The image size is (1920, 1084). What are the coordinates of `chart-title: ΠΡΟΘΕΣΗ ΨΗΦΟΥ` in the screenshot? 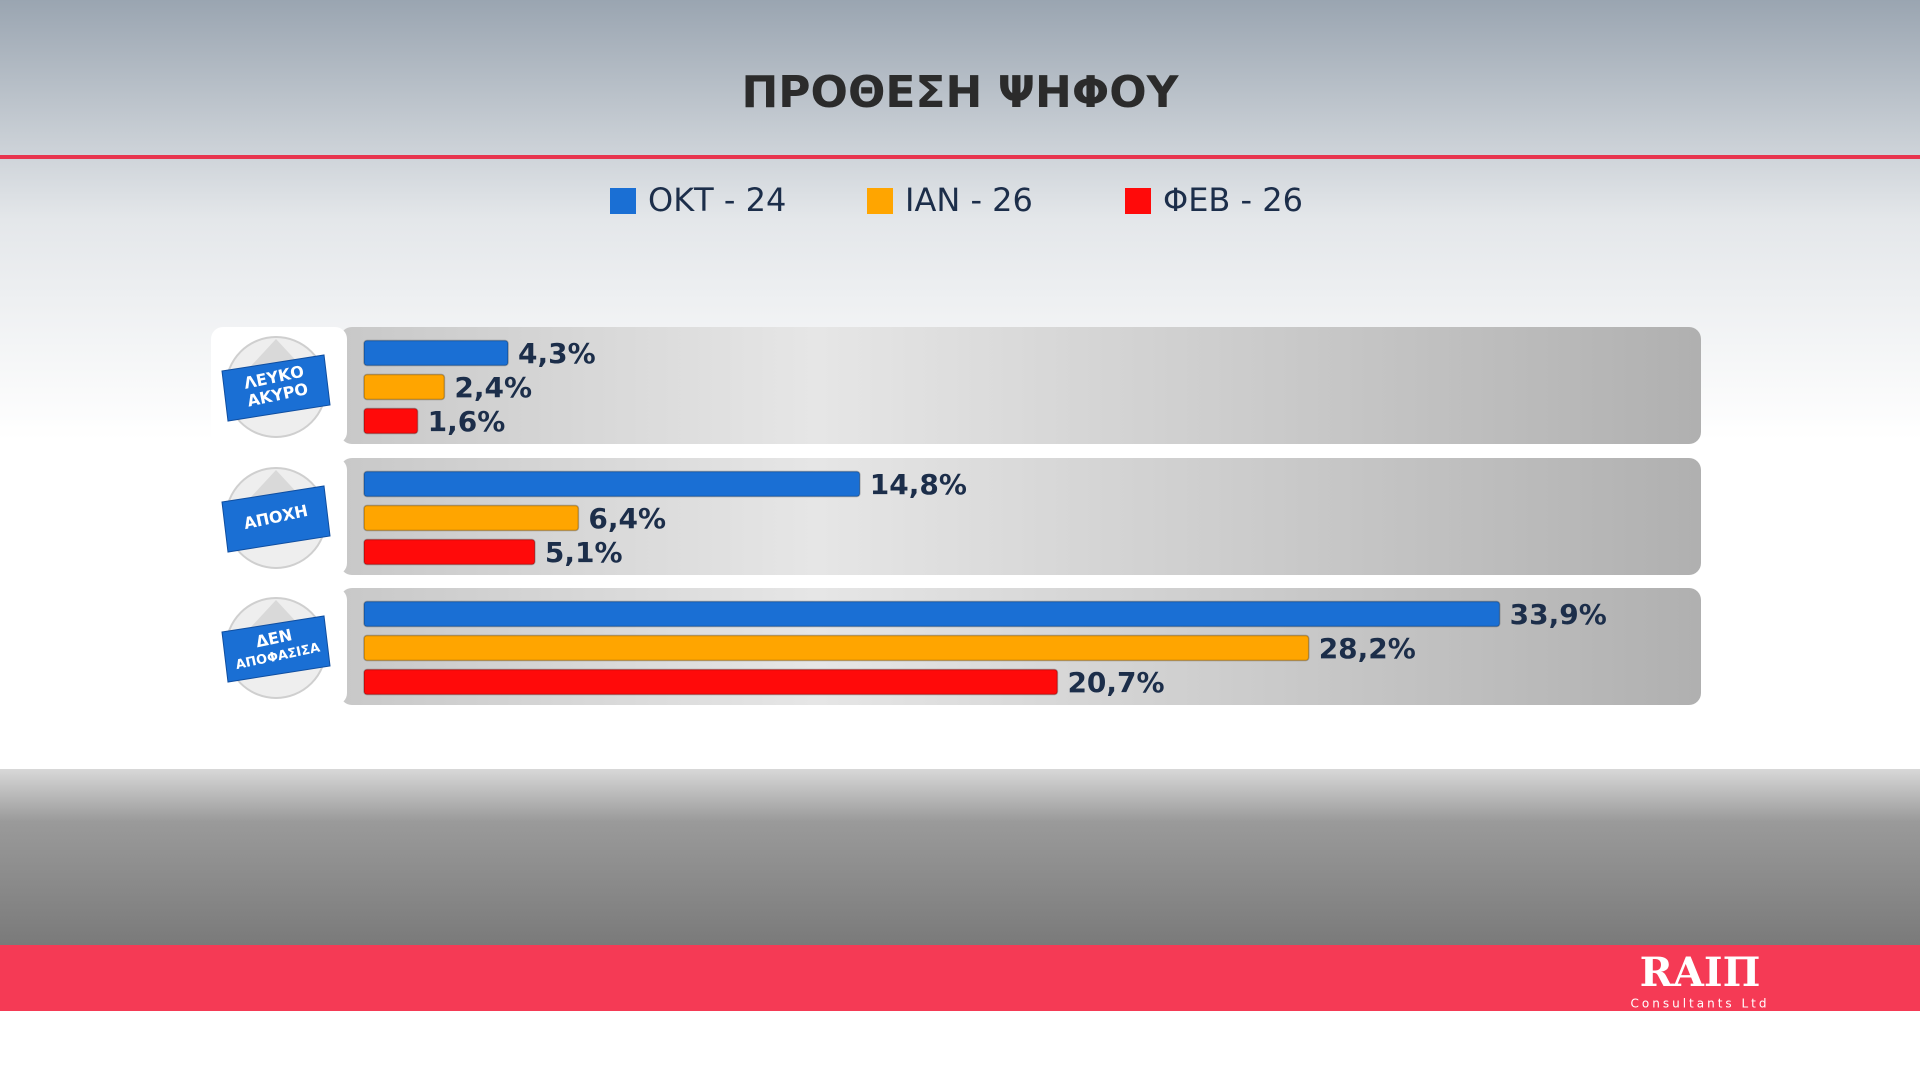 It's located at (960, 92).